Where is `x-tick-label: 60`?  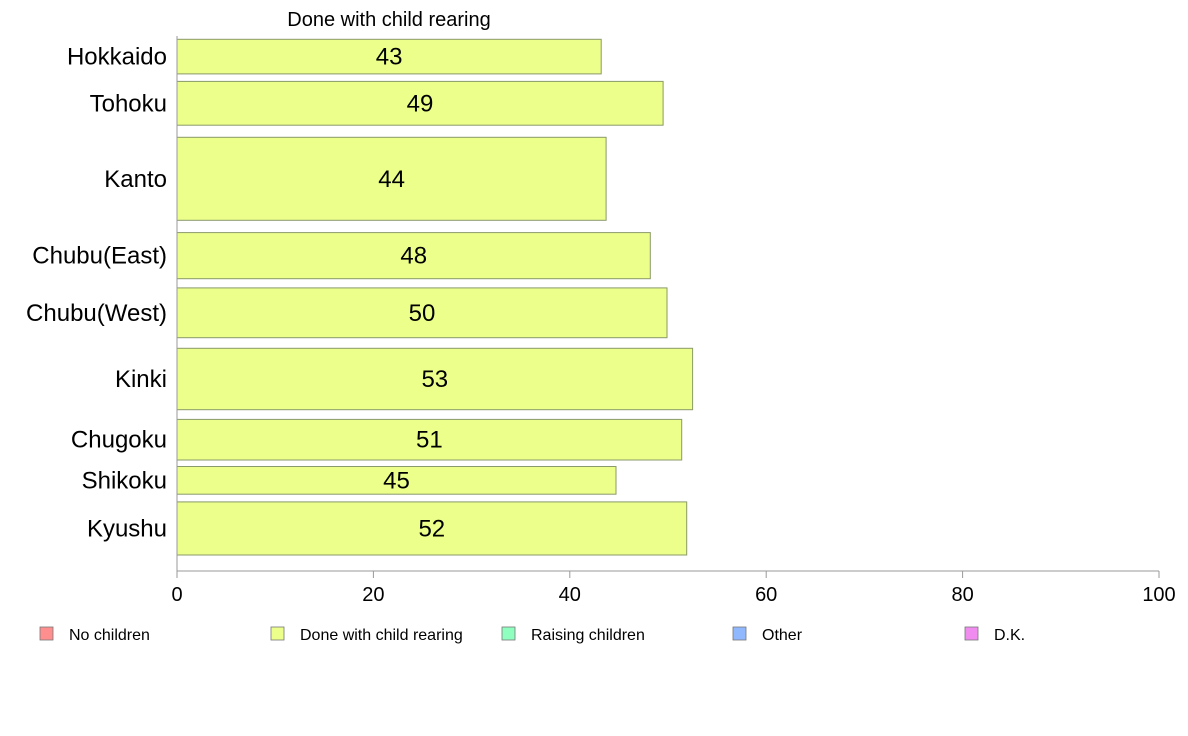
x-tick-label: 60 is located at coordinates (766, 595).